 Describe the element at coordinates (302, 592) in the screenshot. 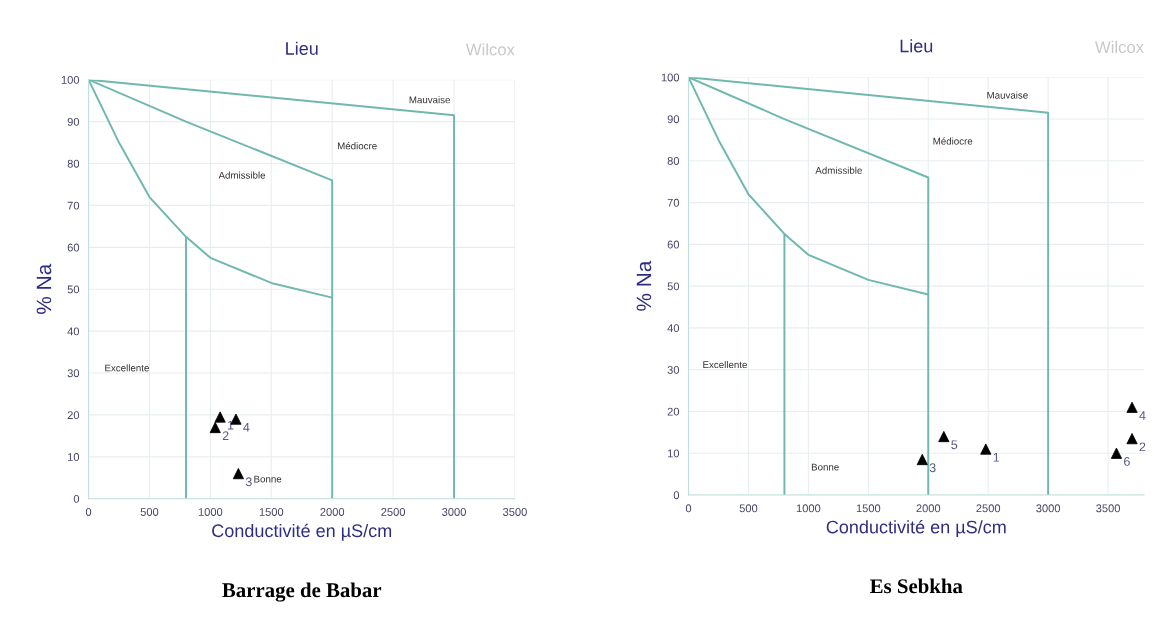

I see `text: Barrage de Babar` at that location.